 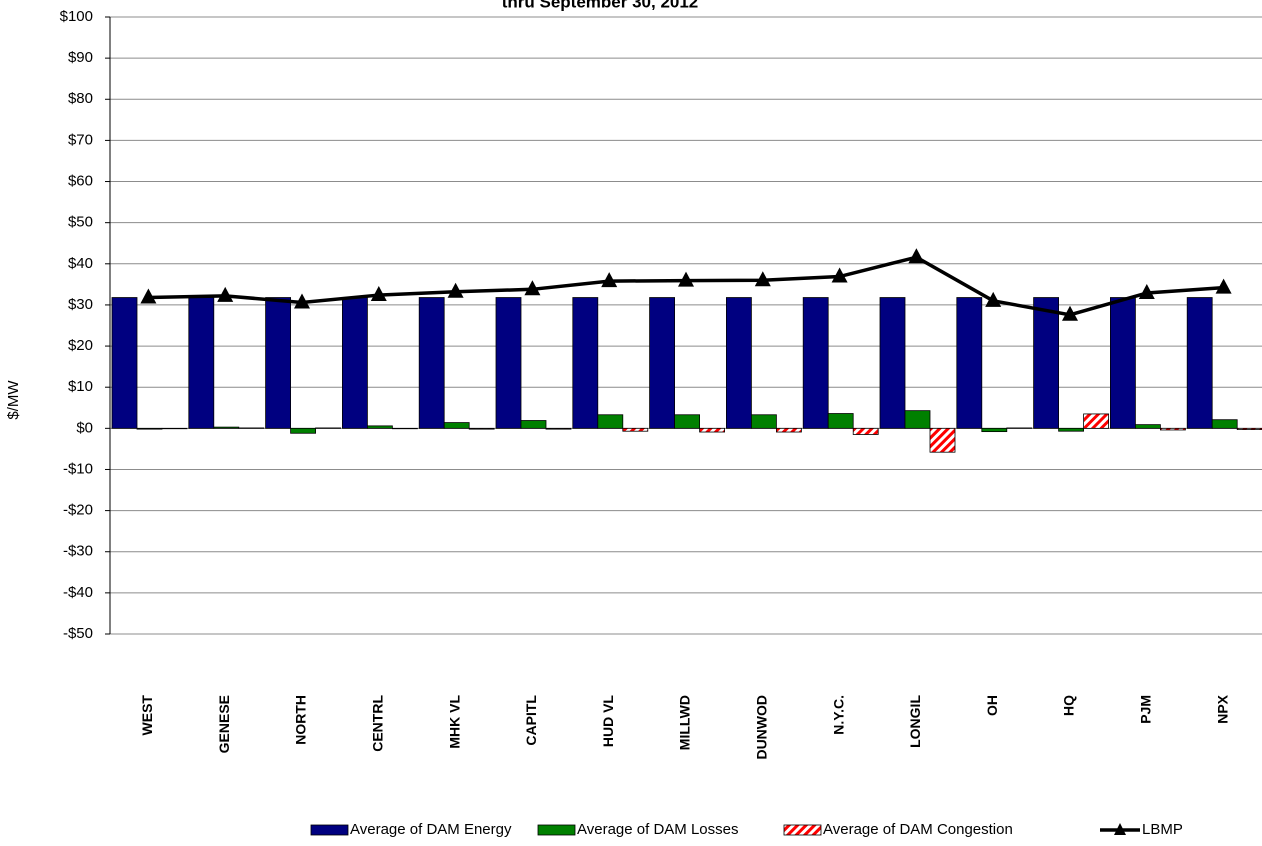 What do you see at coordinates (838, 715) in the screenshot?
I see `x-tick-label: N.Y.C.` at bounding box center [838, 715].